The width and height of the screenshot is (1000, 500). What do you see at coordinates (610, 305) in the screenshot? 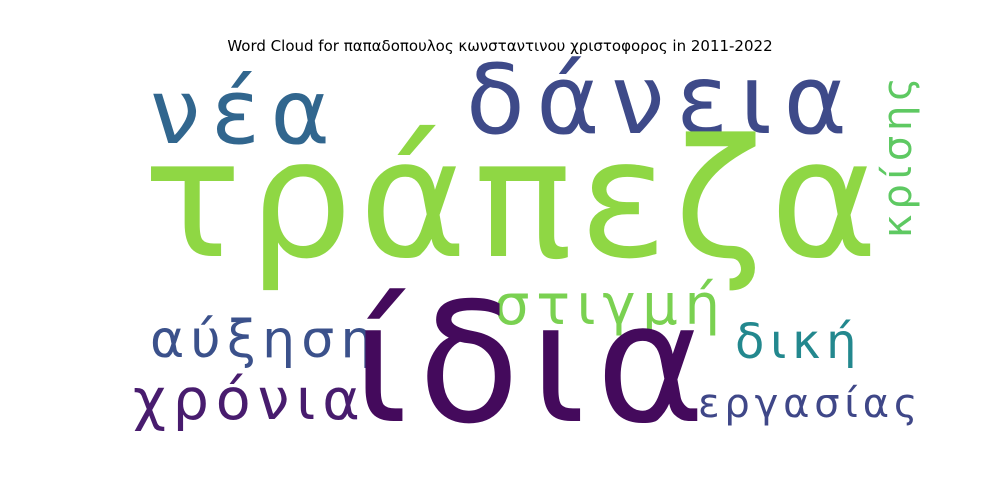
I see `word-stigmi: στιγμή` at bounding box center [610, 305].